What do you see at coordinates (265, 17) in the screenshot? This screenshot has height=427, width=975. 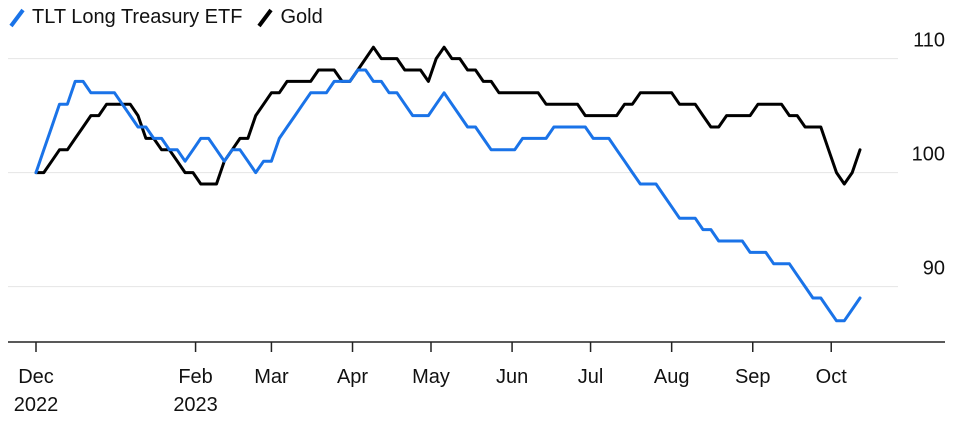 I see `legend-swatch-gold` at bounding box center [265, 17].